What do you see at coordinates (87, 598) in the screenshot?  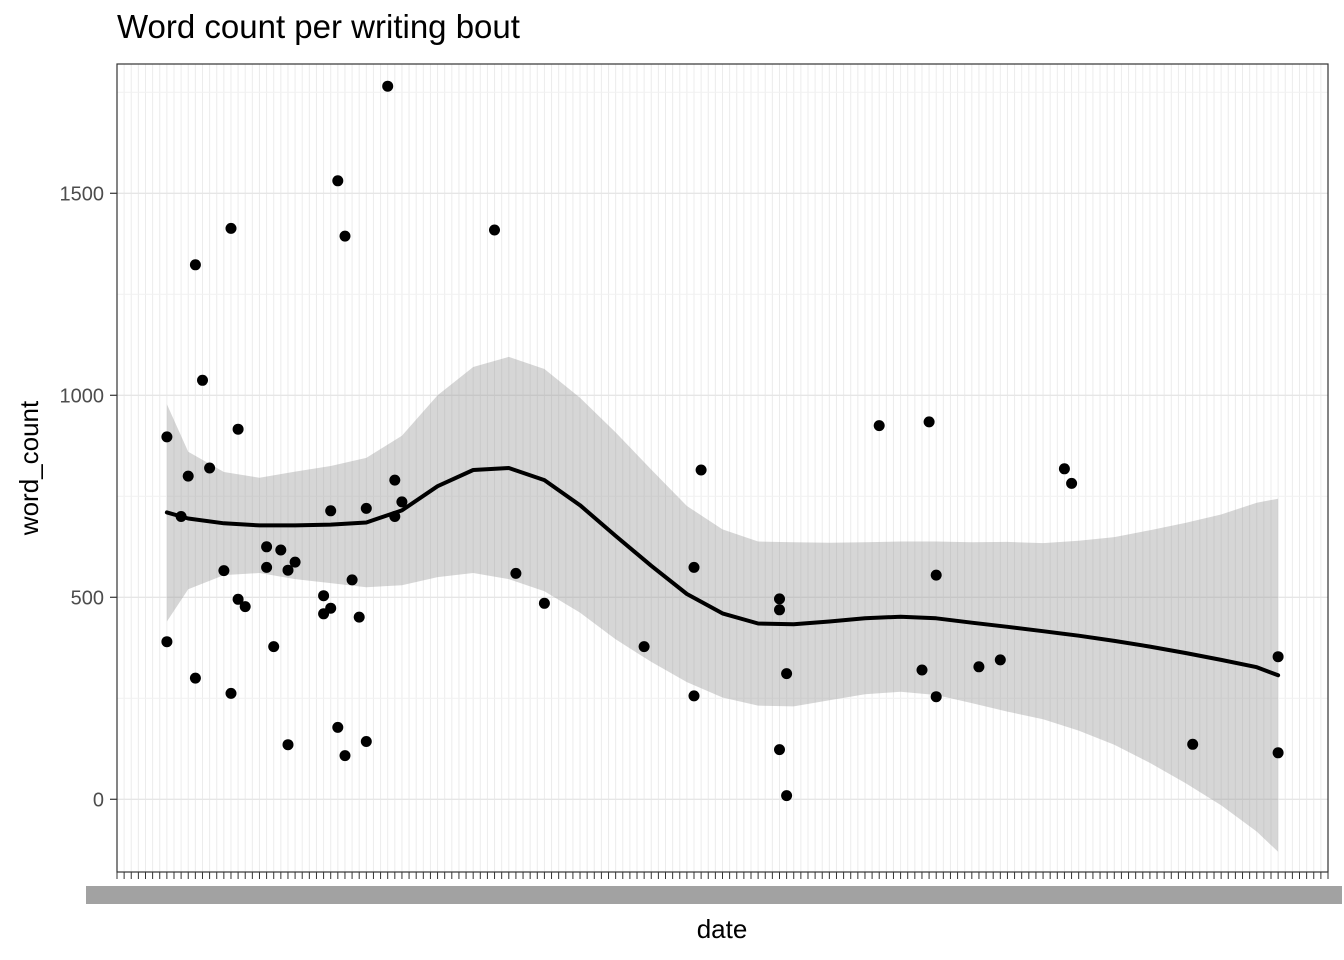 I see `y-tick-label: 500` at bounding box center [87, 598].